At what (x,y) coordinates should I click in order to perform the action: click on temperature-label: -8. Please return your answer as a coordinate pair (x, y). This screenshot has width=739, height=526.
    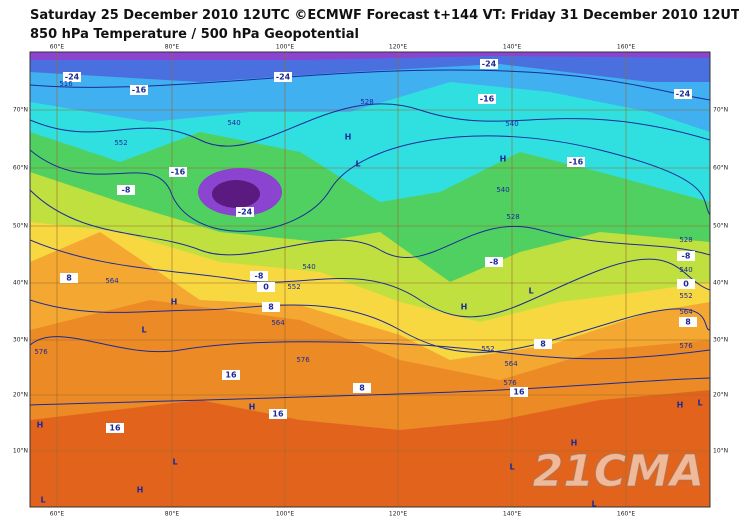
    Looking at the image, I should click on (494, 262).